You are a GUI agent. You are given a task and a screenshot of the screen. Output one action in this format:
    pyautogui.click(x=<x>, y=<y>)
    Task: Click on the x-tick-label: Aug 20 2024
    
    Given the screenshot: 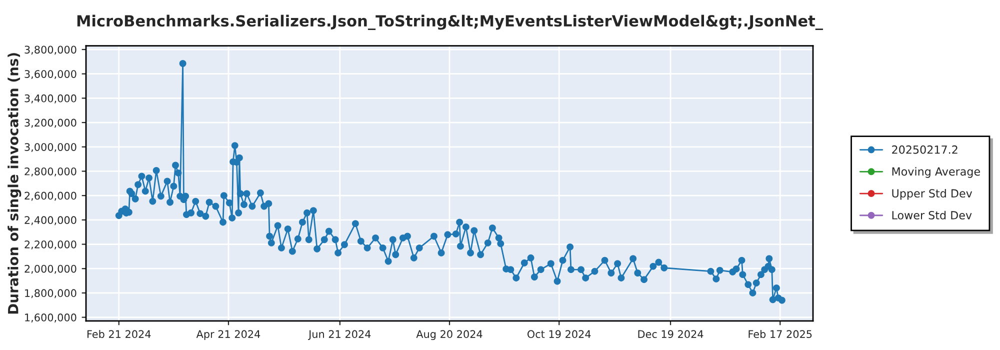 What is the action you would take?
    pyautogui.click(x=449, y=335)
    